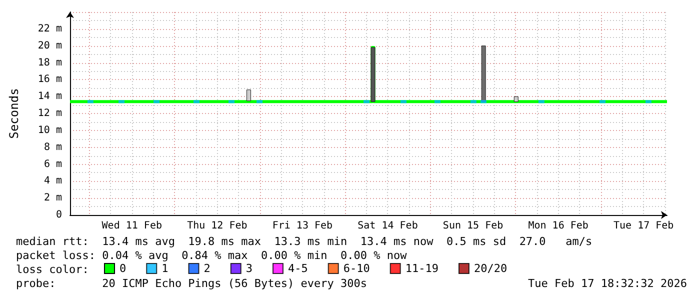 This screenshot has height=297, width=697. I want to click on x-tick-label: Fri 13 Feb, so click(302, 226).